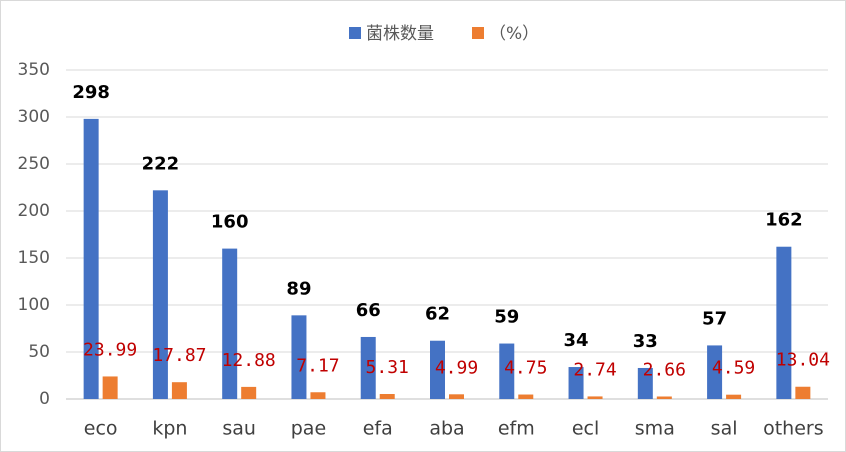 The image size is (846, 452). What do you see at coordinates (576, 340) in the screenshot?
I see `data-label: 34` at bounding box center [576, 340].